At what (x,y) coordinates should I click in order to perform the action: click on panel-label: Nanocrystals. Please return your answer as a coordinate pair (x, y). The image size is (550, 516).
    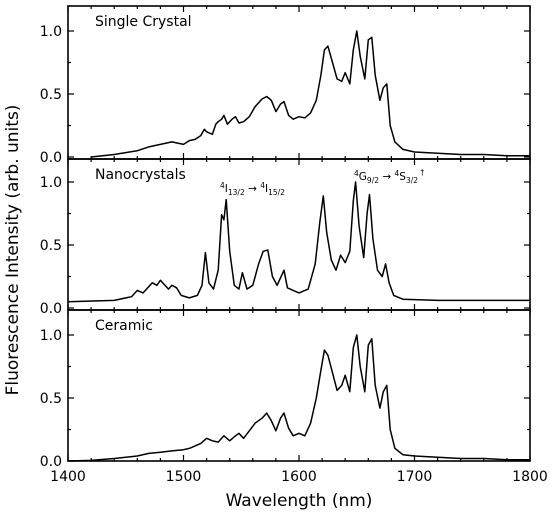
    Looking at the image, I should click on (140, 175).